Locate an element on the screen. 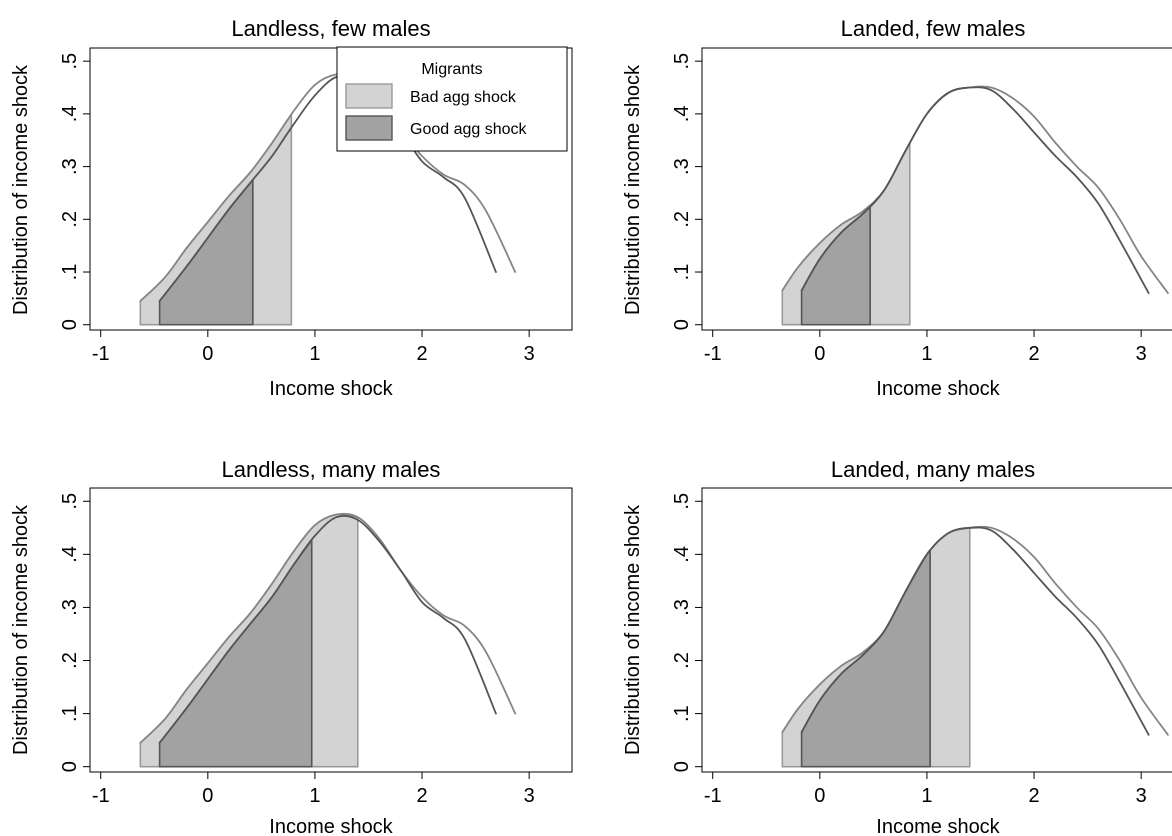 This screenshot has width=1172, height=836. legend-label-good-agg-shock: Good agg shock is located at coordinates (469, 129).